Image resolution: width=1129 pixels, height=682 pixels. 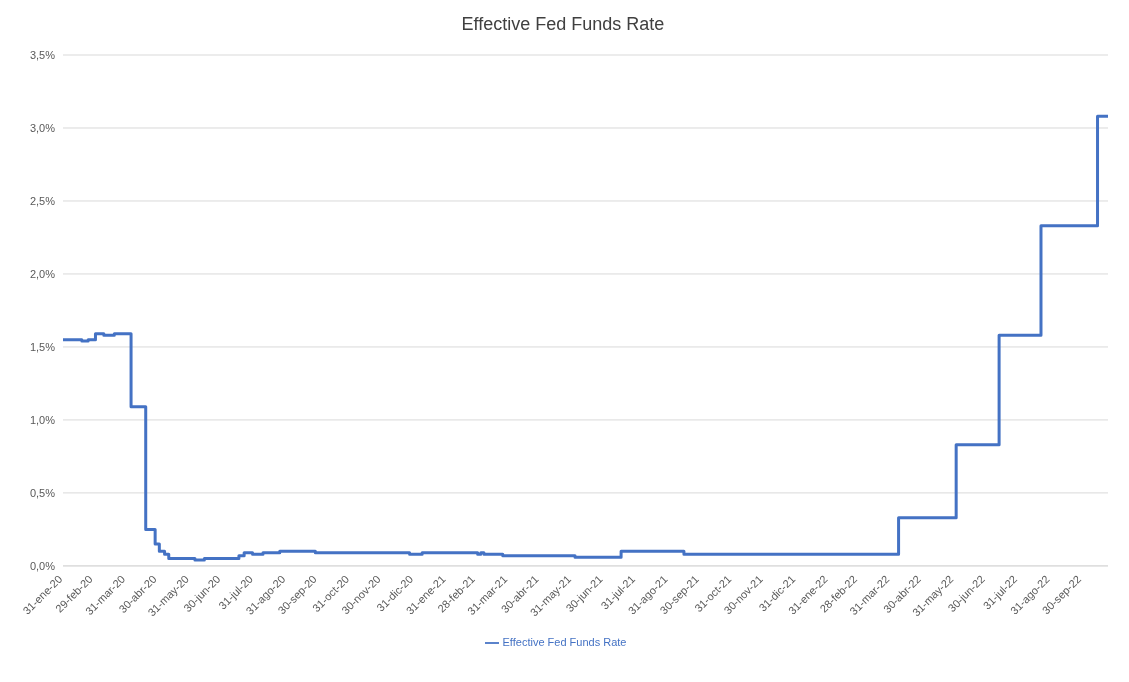 I want to click on y-tick-label: 2,0%, so click(x=42, y=273).